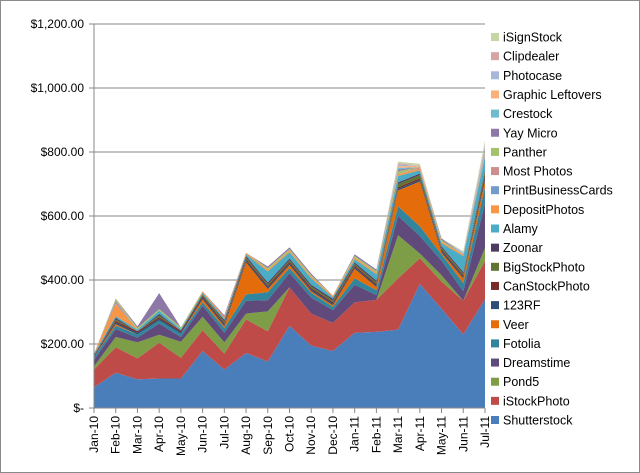  I want to click on x-tick-label: Aug-10, so click(246, 435).